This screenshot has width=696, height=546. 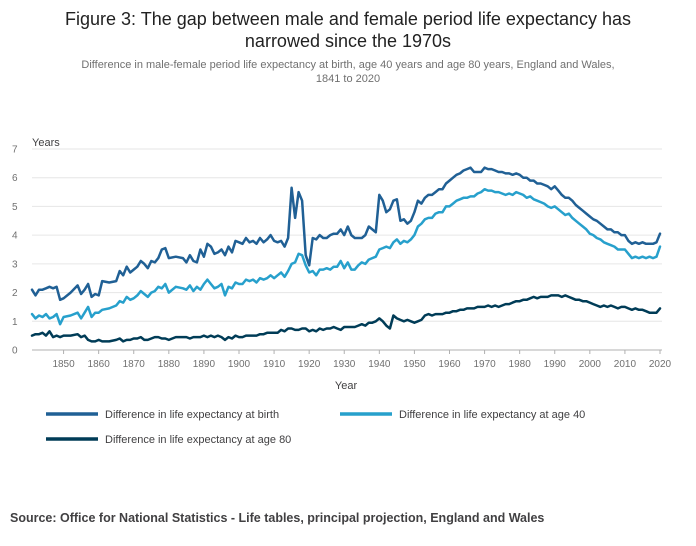 What do you see at coordinates (15, 150) in the screenshot?
I see `y-tick-label-7: 7` at bounding box center [15, 150].